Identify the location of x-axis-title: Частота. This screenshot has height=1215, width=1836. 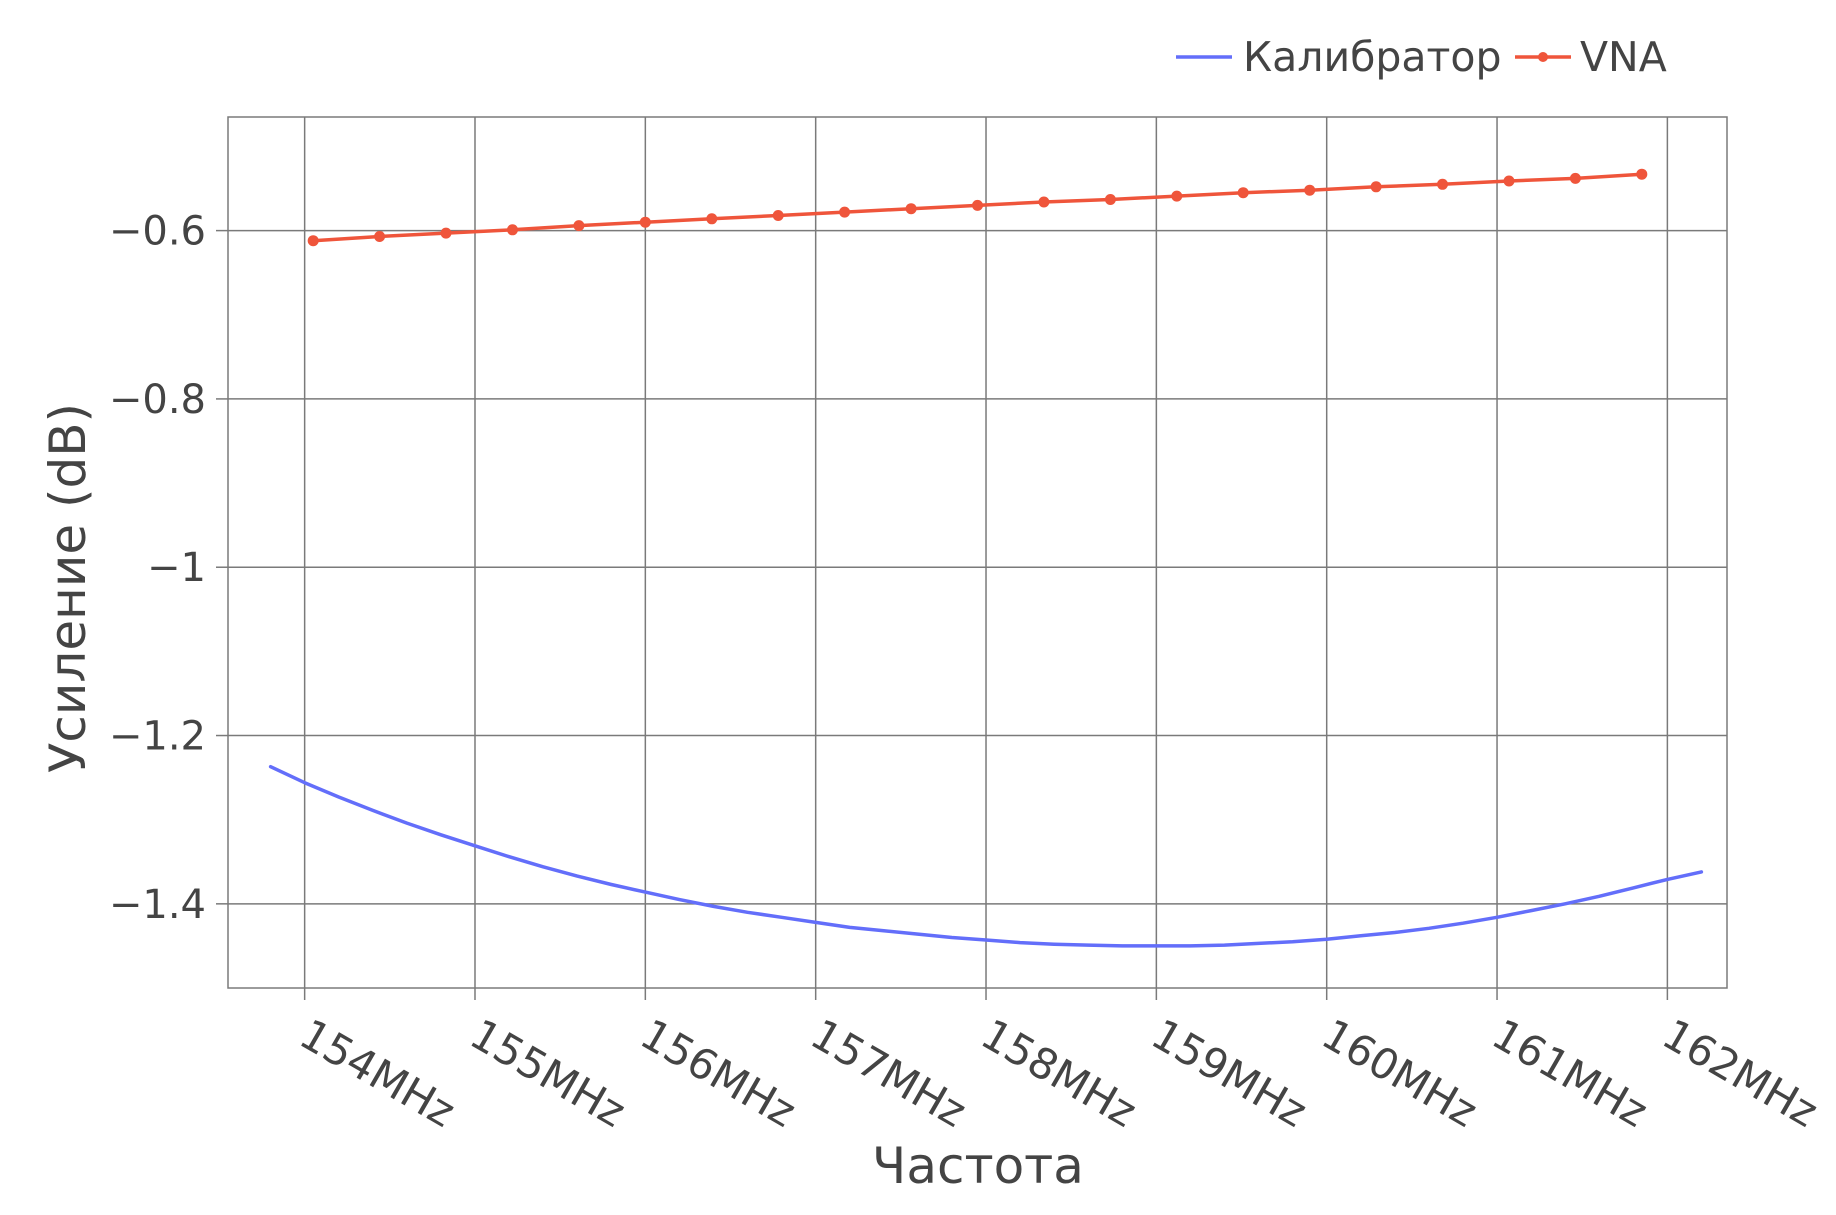
(978, 1166).